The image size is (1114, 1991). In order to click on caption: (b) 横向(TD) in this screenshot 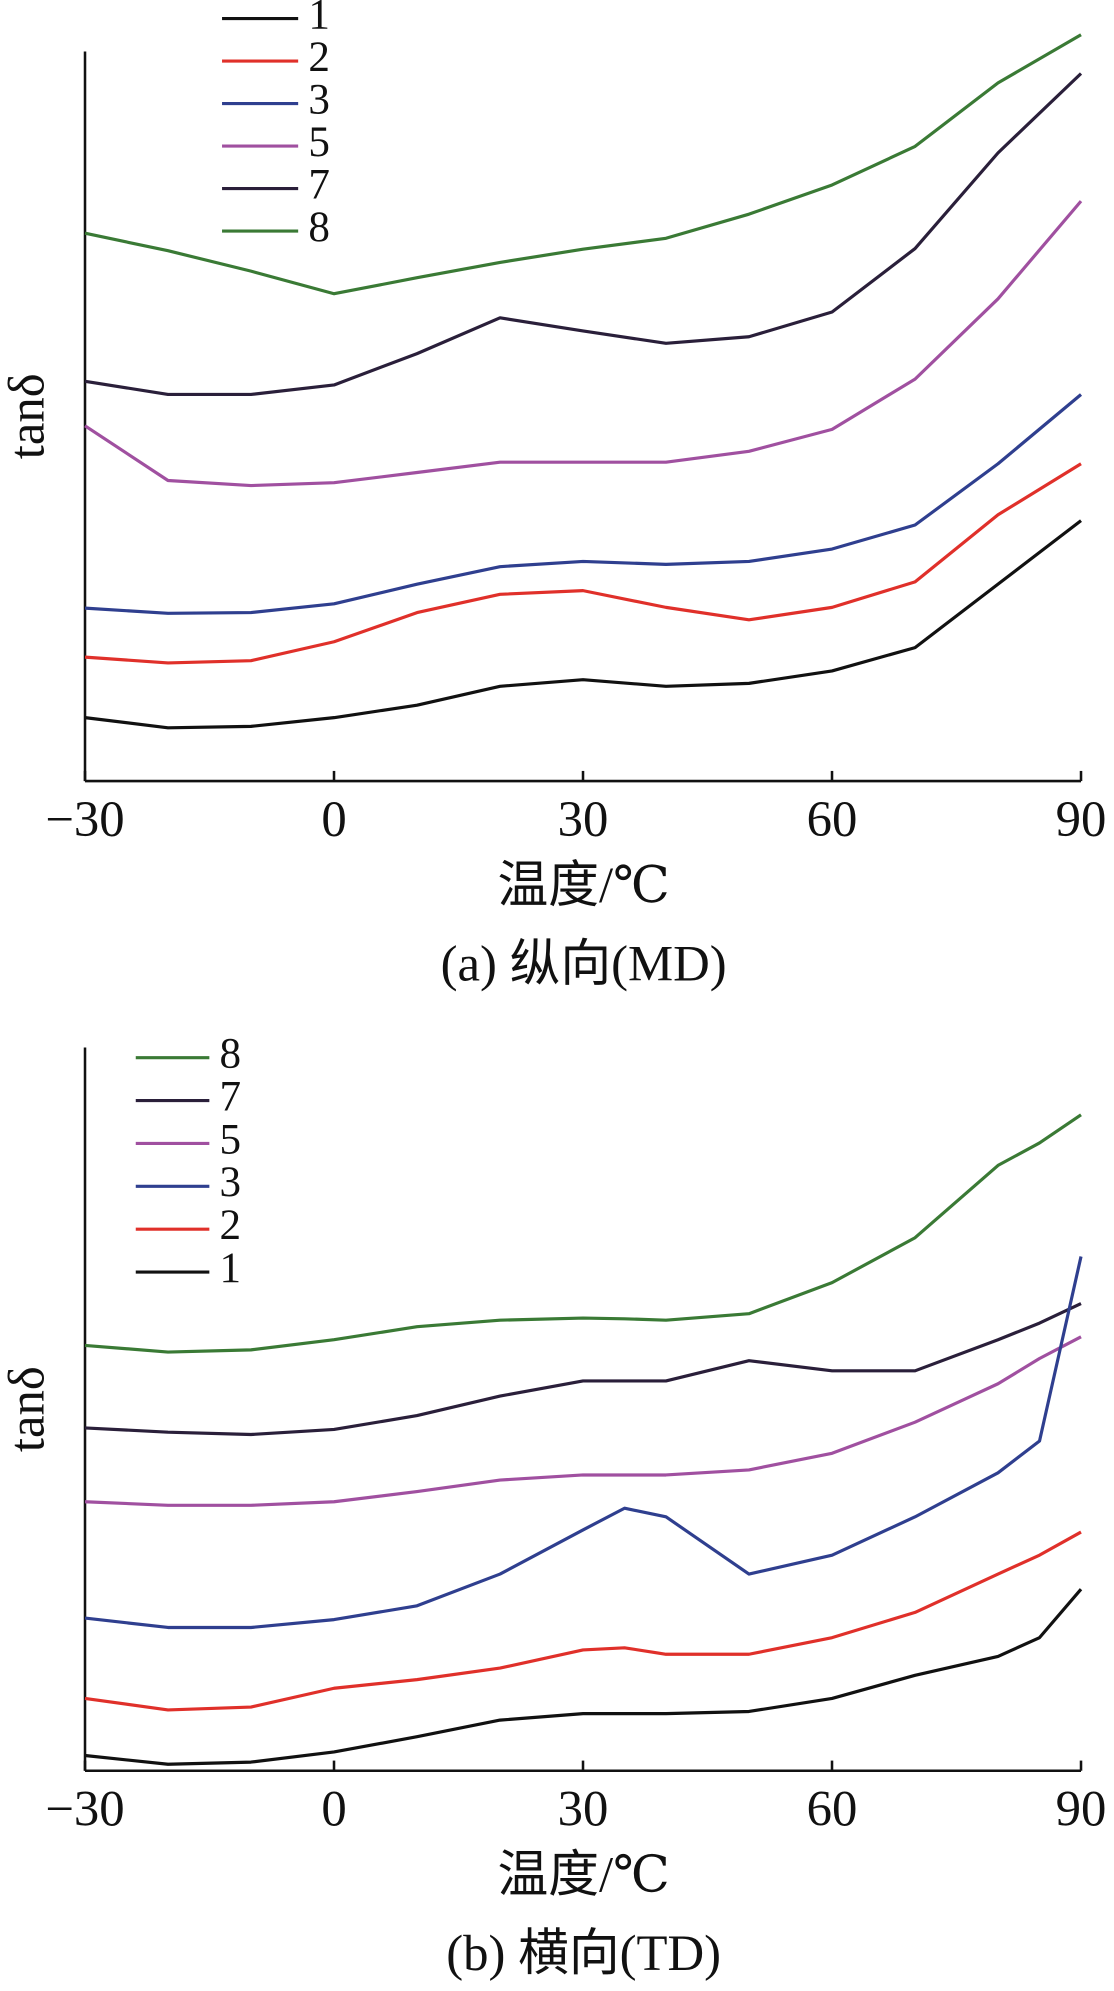, I will do `click(583, 1953)`.